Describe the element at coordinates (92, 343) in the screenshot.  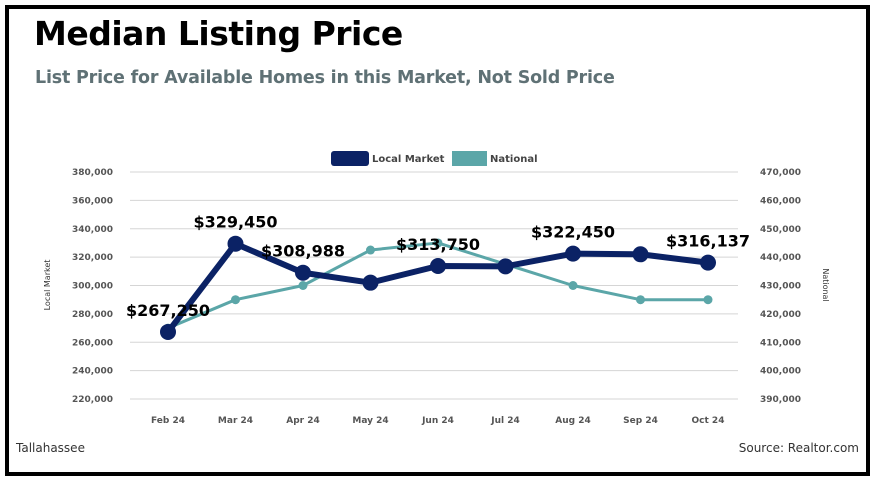
I see `left-tick-label: 260,000` at that location.